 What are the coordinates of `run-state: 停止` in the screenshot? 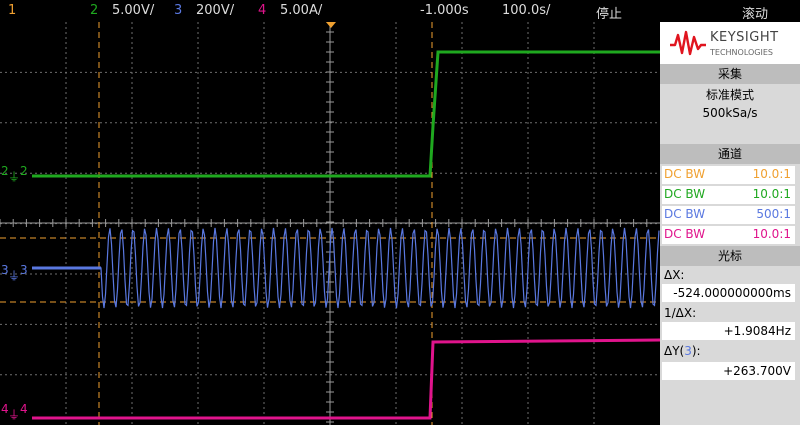 It's located at (609, 14).